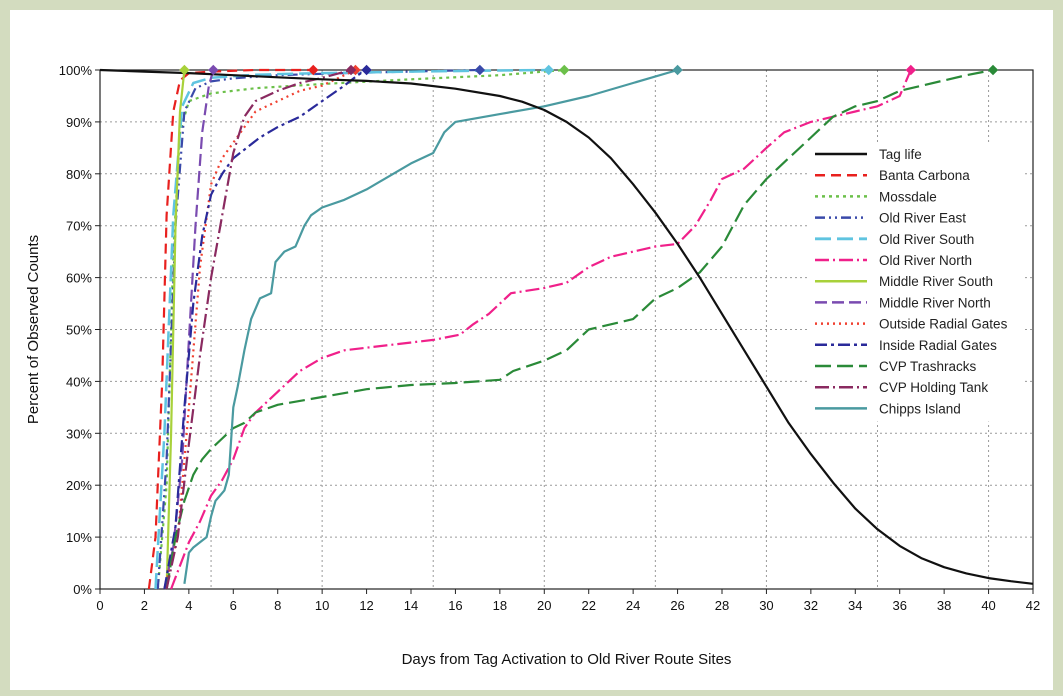  I want to click on end-marker-middle-river-north, so click(213, 70).